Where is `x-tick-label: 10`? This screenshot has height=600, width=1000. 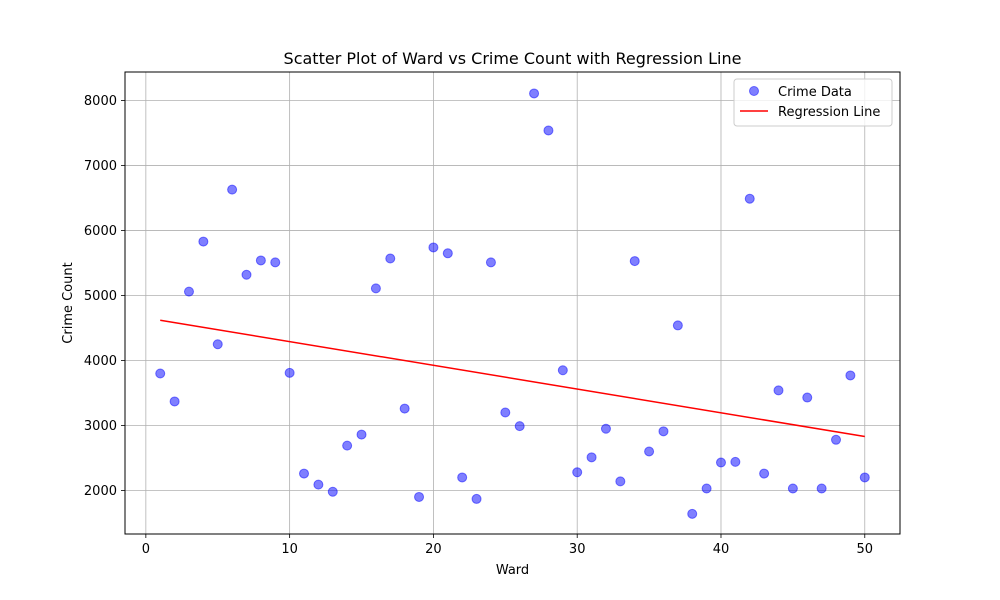
x-tick-label: 10 is located at coordinates (289, 549).